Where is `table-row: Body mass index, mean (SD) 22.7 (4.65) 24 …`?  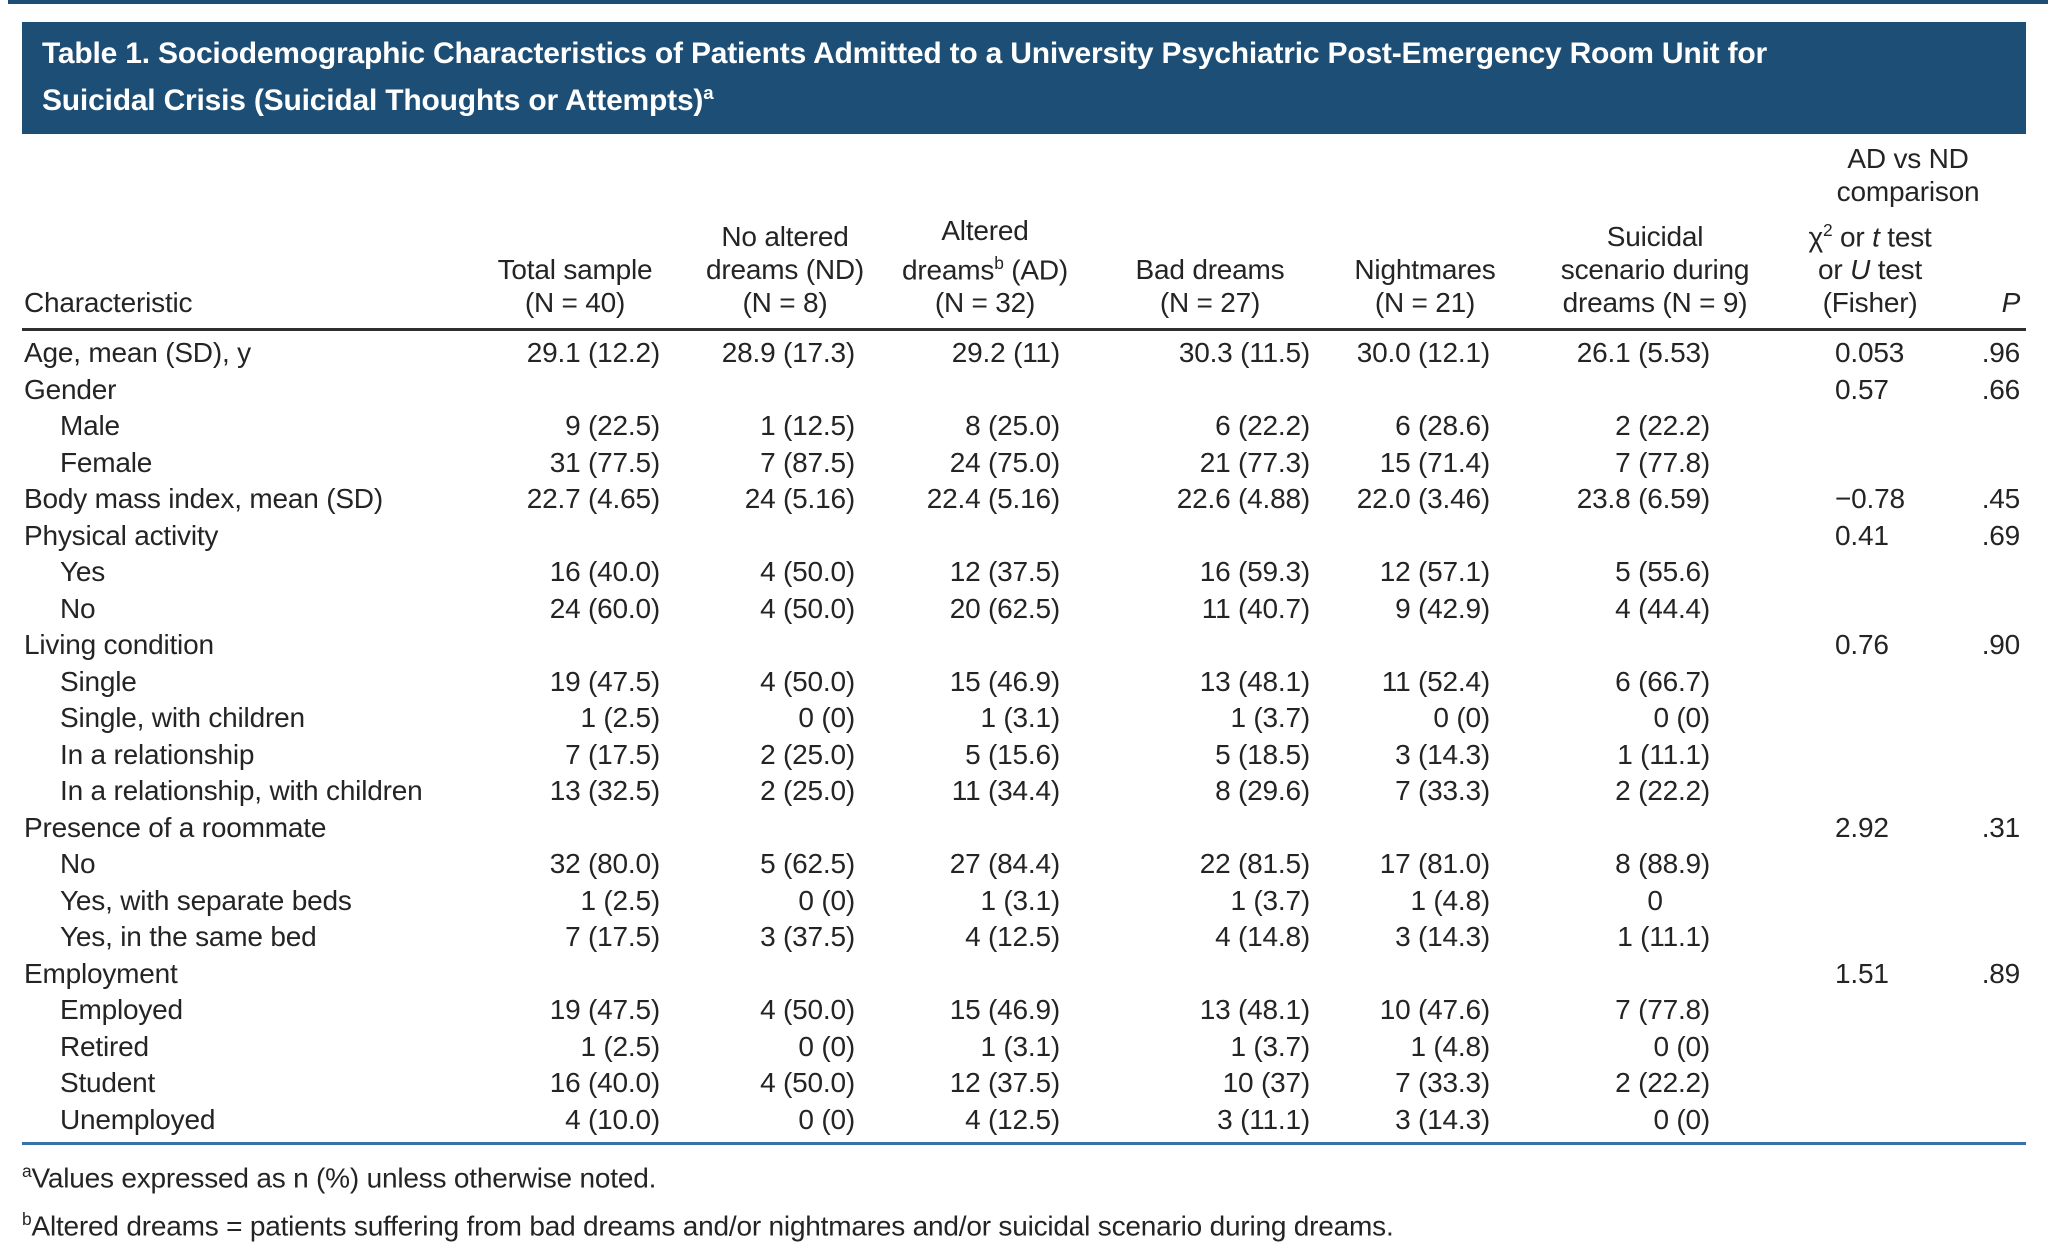 table-row: Body mass index, mean (SD) 22.7 (4.65) 24 … is located at coordinates (1024, 499).